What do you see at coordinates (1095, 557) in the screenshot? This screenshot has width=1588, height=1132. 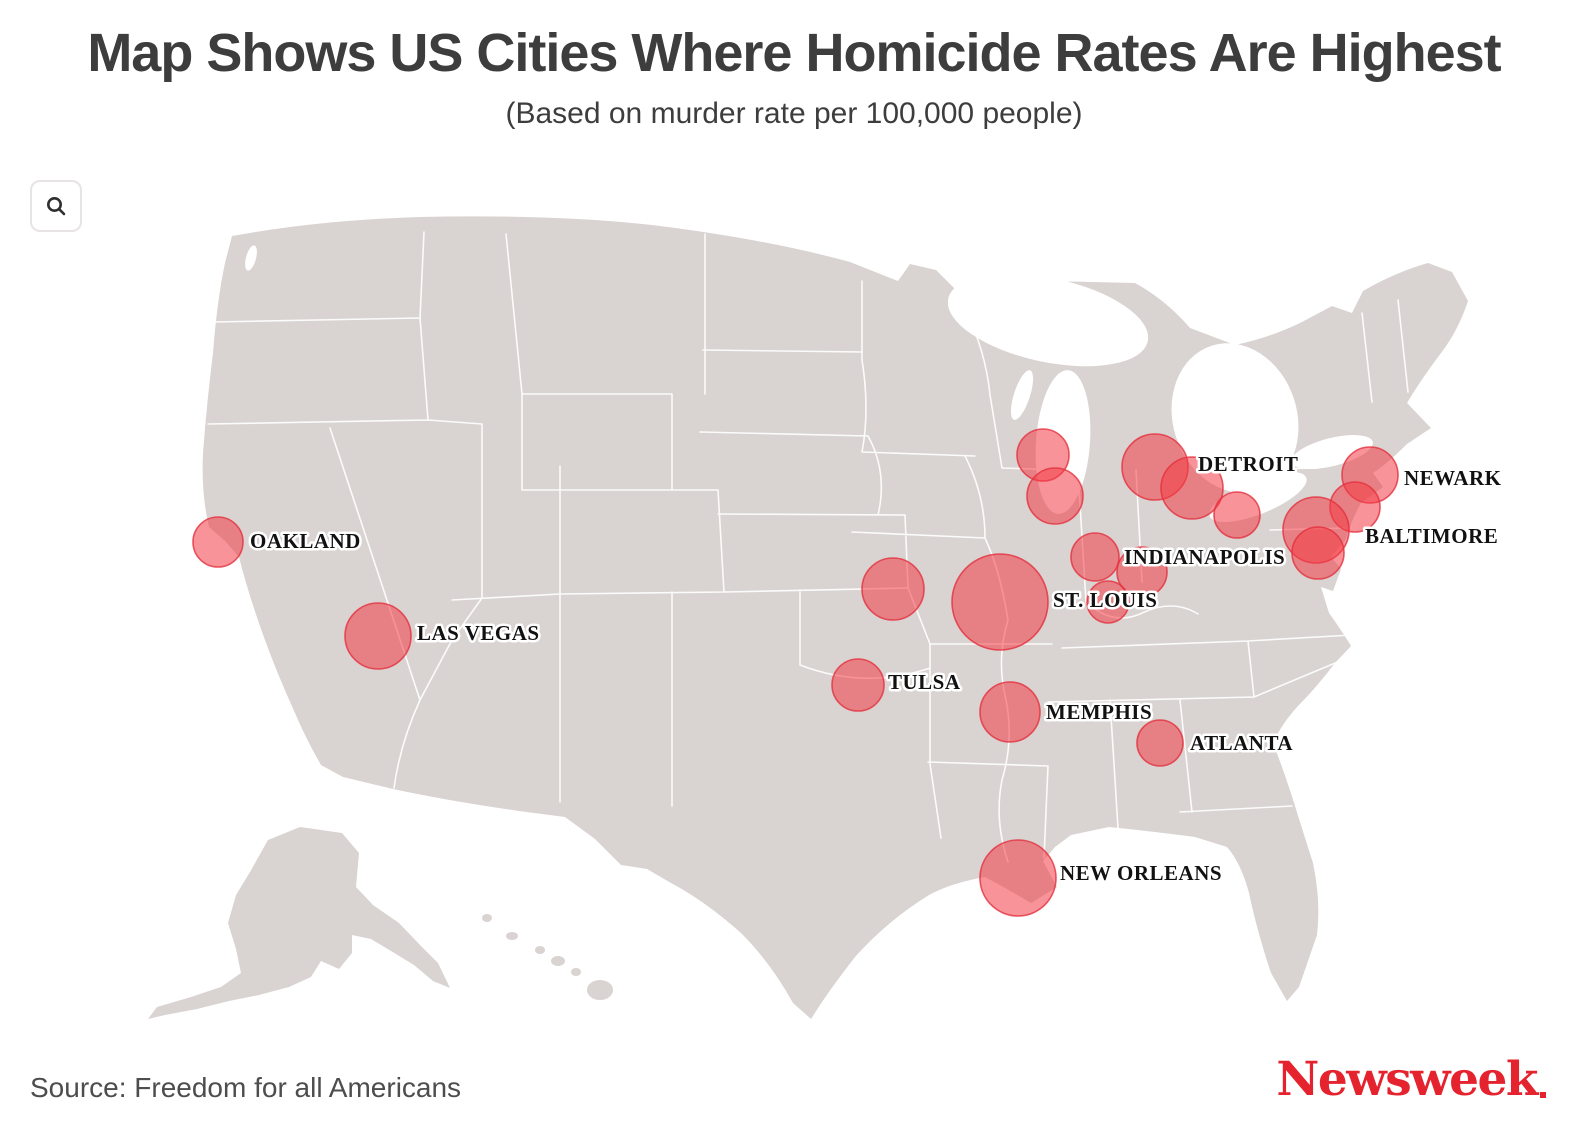 I see `city-bubble-indianapolis` at bounding box center [1095, 557].